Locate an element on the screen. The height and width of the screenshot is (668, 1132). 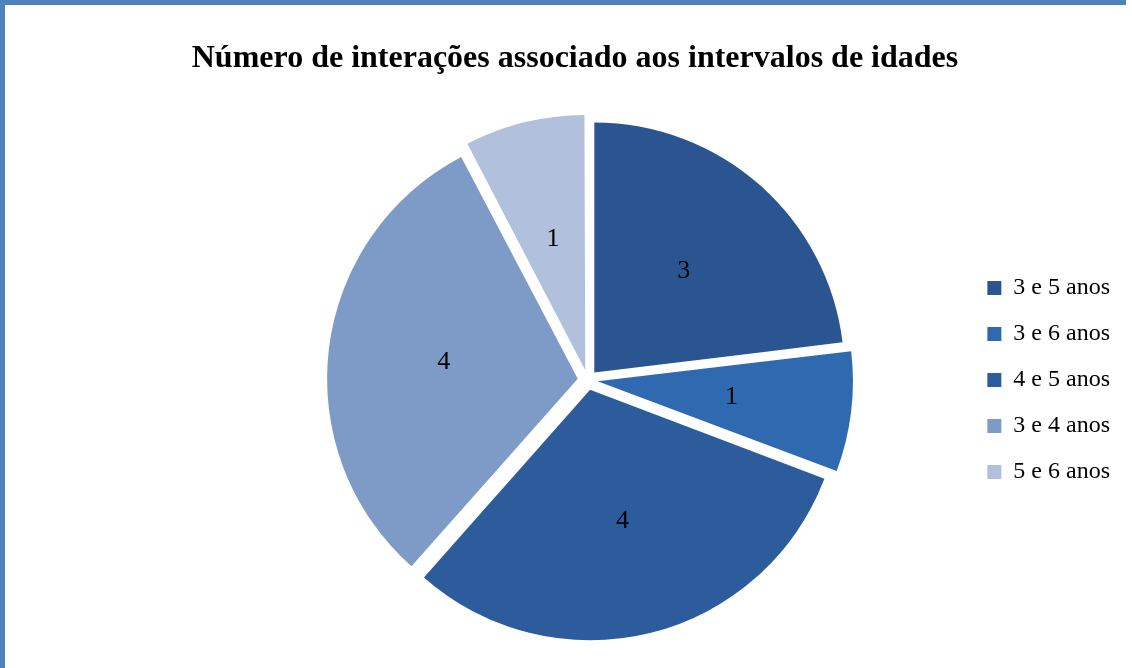
legend-label: 4 e 5 anos is located at coordinates (1062, 378).